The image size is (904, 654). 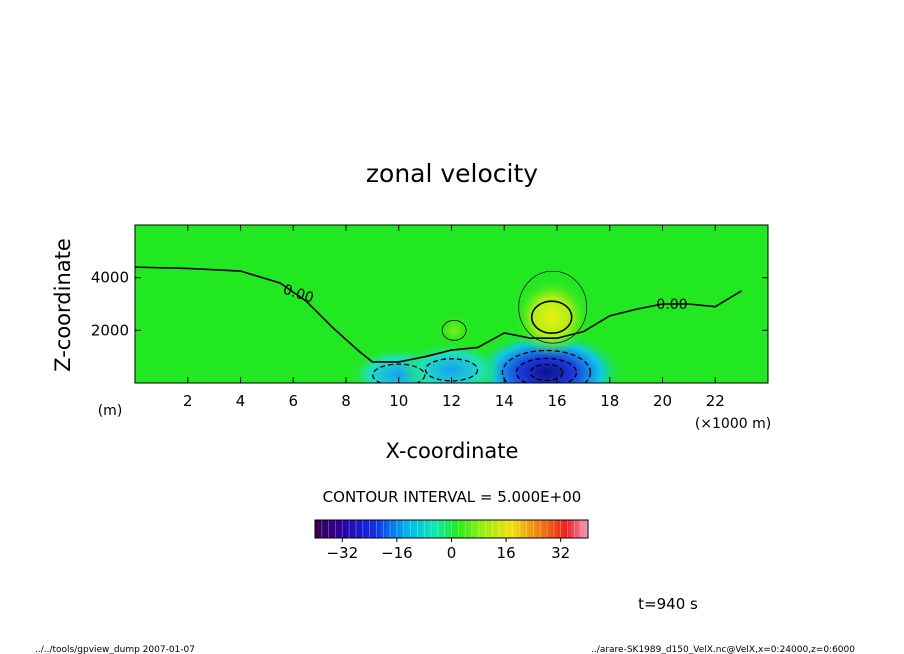 What do you see at coordinates (715, 401) in the screenshot?
I see `x-tick-label-22: 22` at bounding box center [715, 401].